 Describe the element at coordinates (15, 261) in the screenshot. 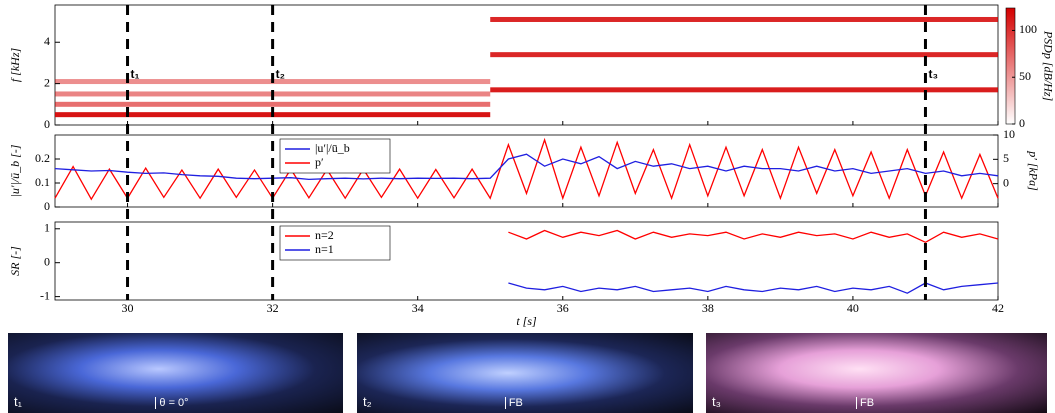

I see `y-axis-label: SR [-]` at that location.